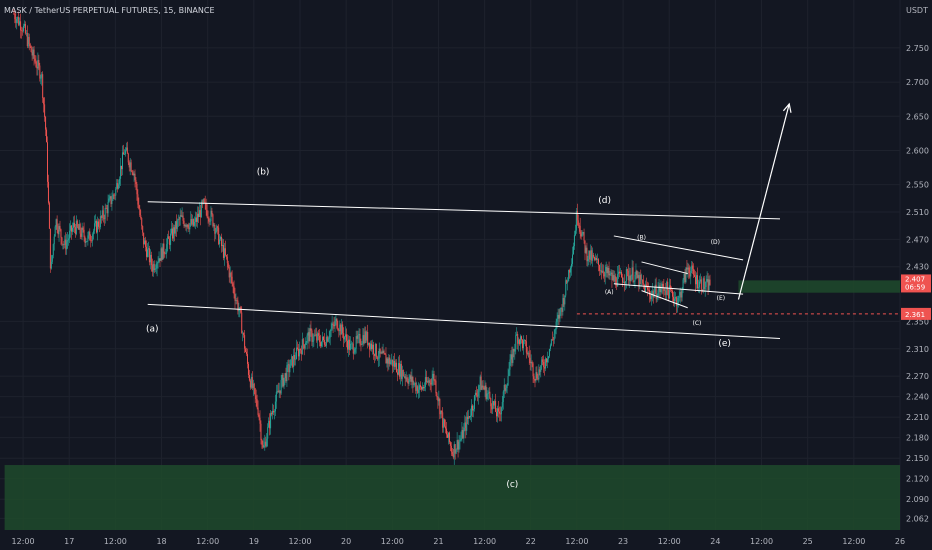 The image size is (932, 550). Describe the element at coordinates (664, 299) in the screenshot. I see `small-lower` at that location.